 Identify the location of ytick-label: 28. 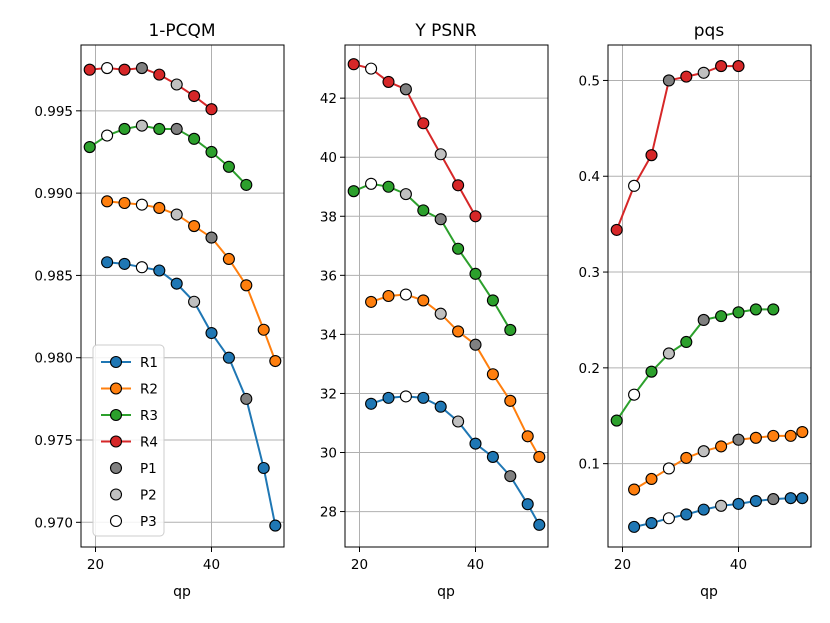
(328, 513).